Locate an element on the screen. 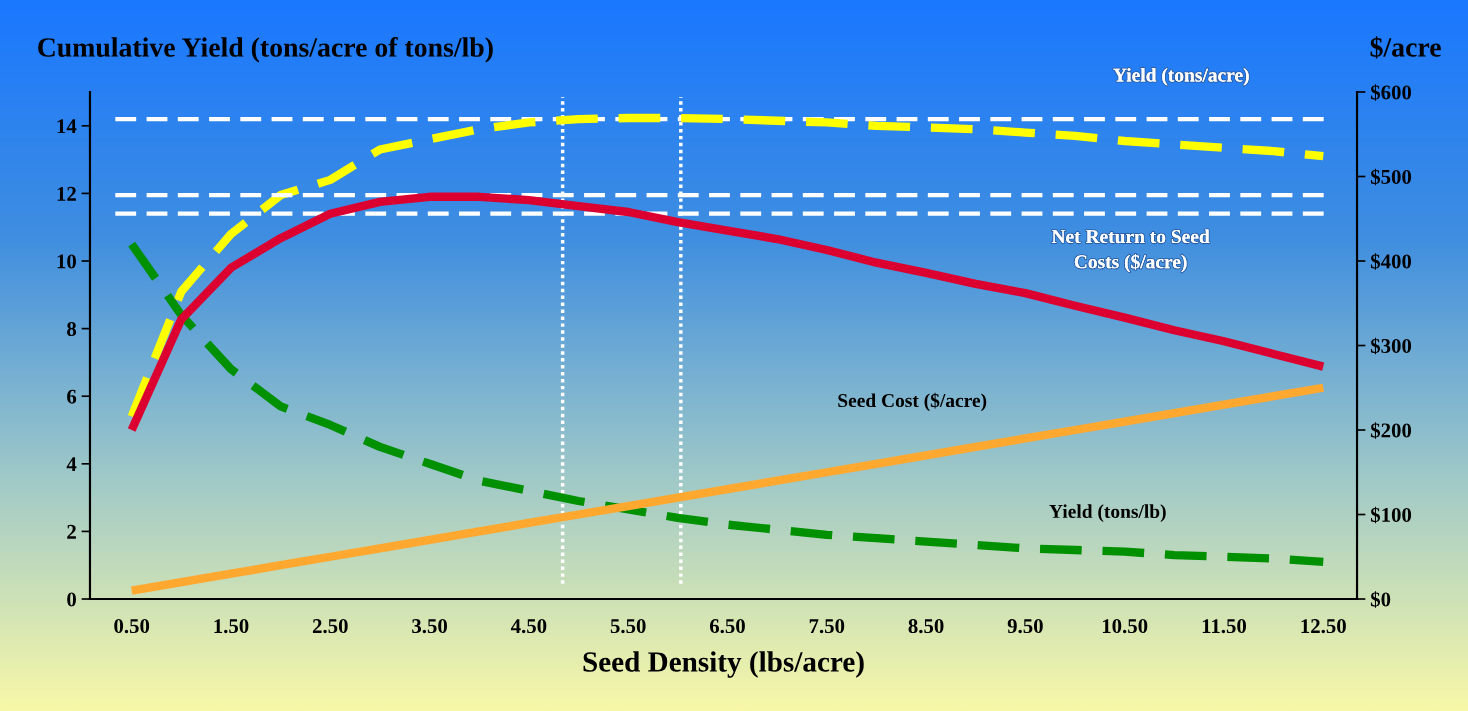 The width and height of the screenshot is (1468, 711). x-tick-label: 1.50 is located at coordinates (231, 626).